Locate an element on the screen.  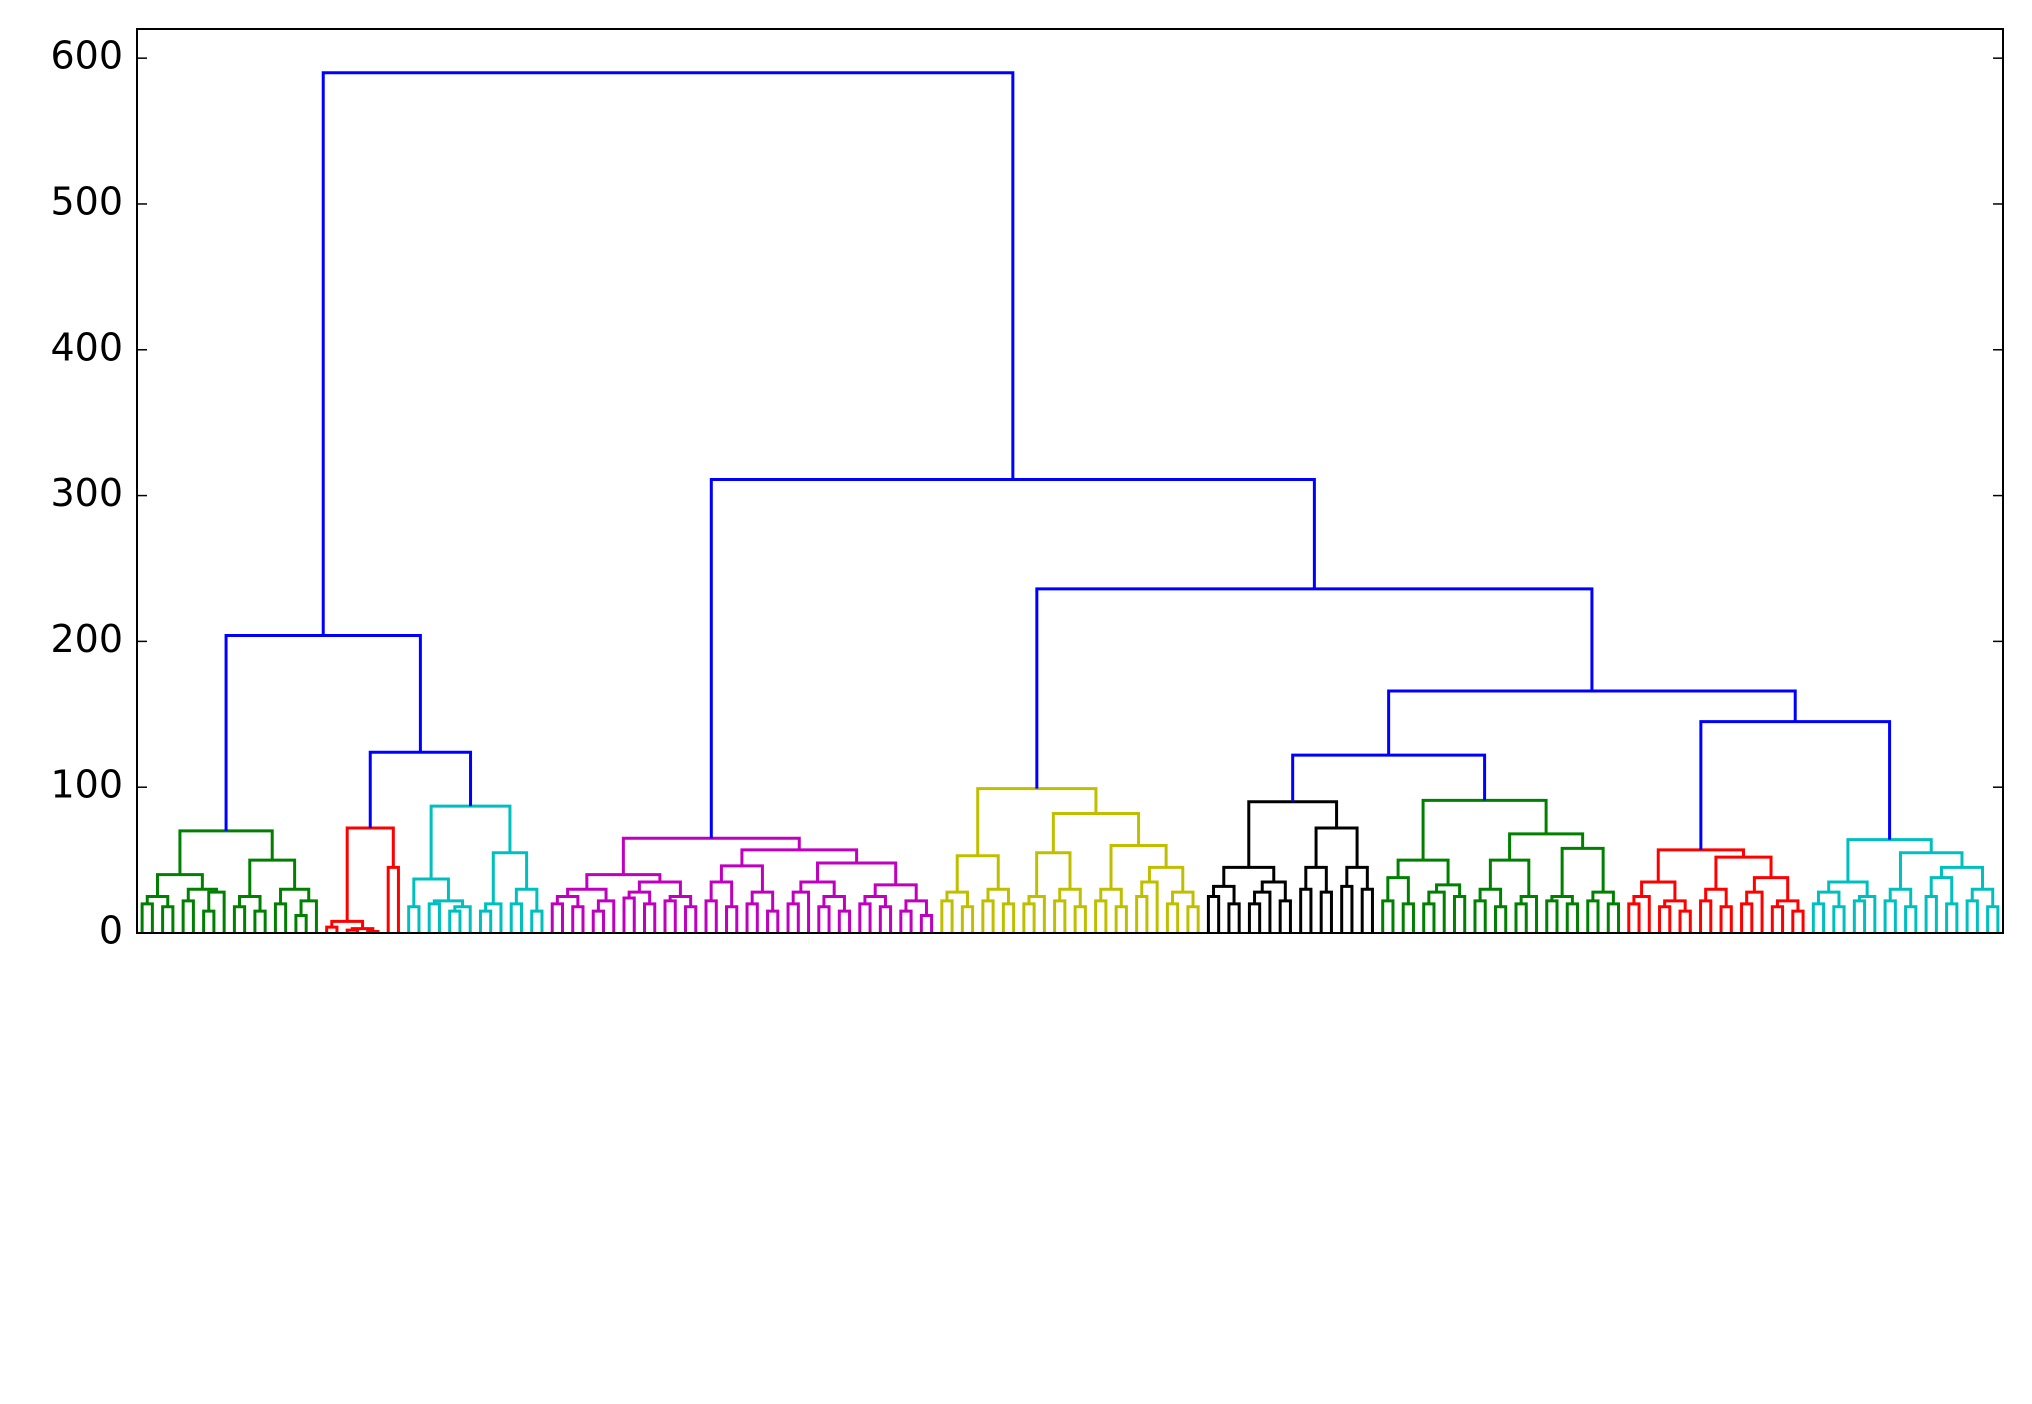
y-tick-label: 300 is located at coordinates (86, 493).